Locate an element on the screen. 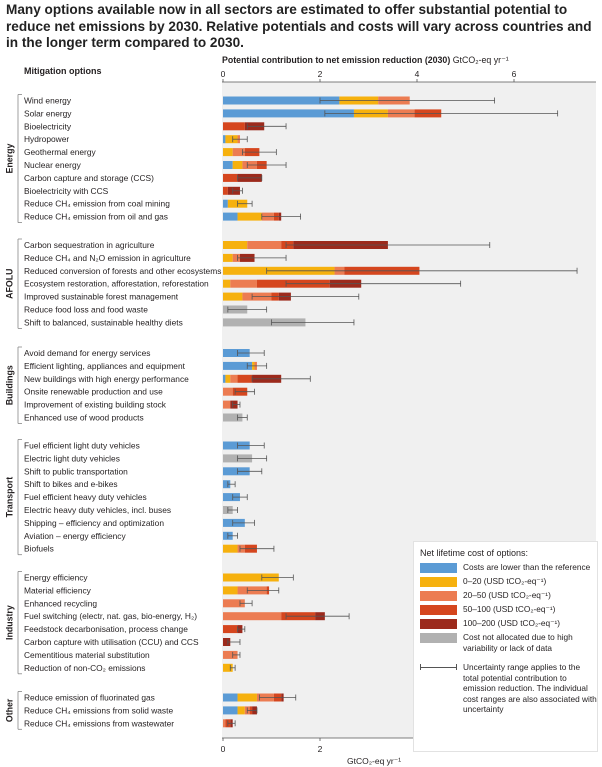 This screenshot has width=602, height=767. top-axis-tick-label: 4 is located at coordinates (417, 74).